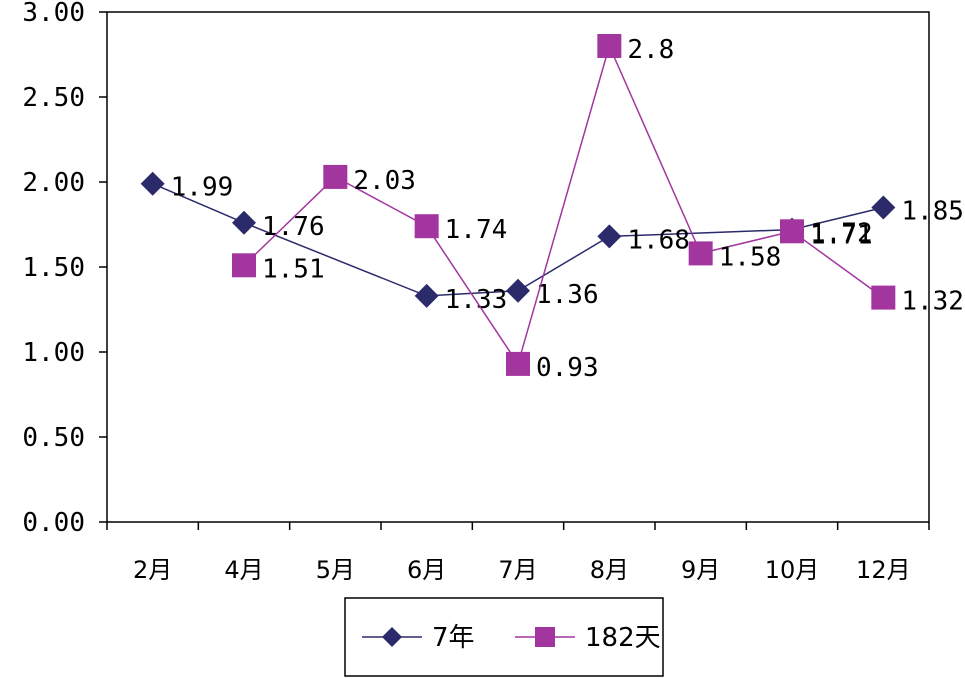  Describe the element at coordinates (53, 438) in the screenshot. I see `y-tick-label: 0.50` at that location.